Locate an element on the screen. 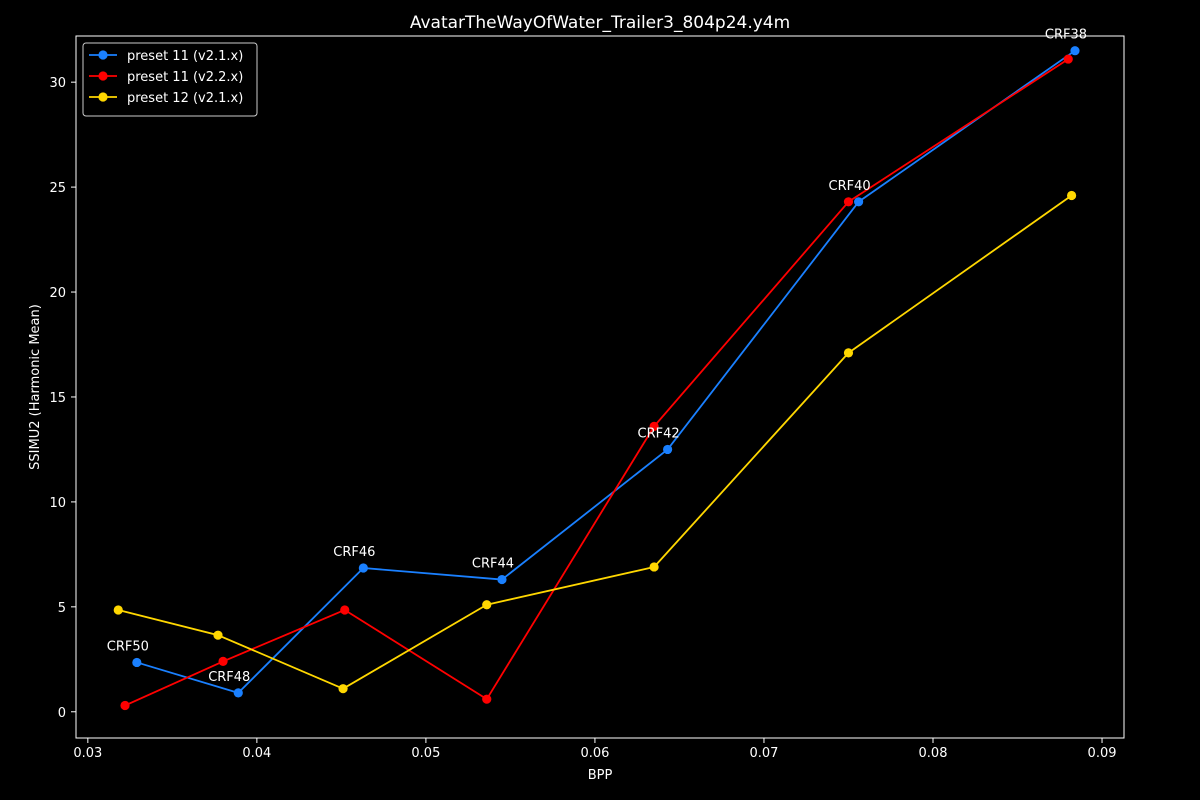  x-tick-label: 0.03 is located at coordinates (87, 753).